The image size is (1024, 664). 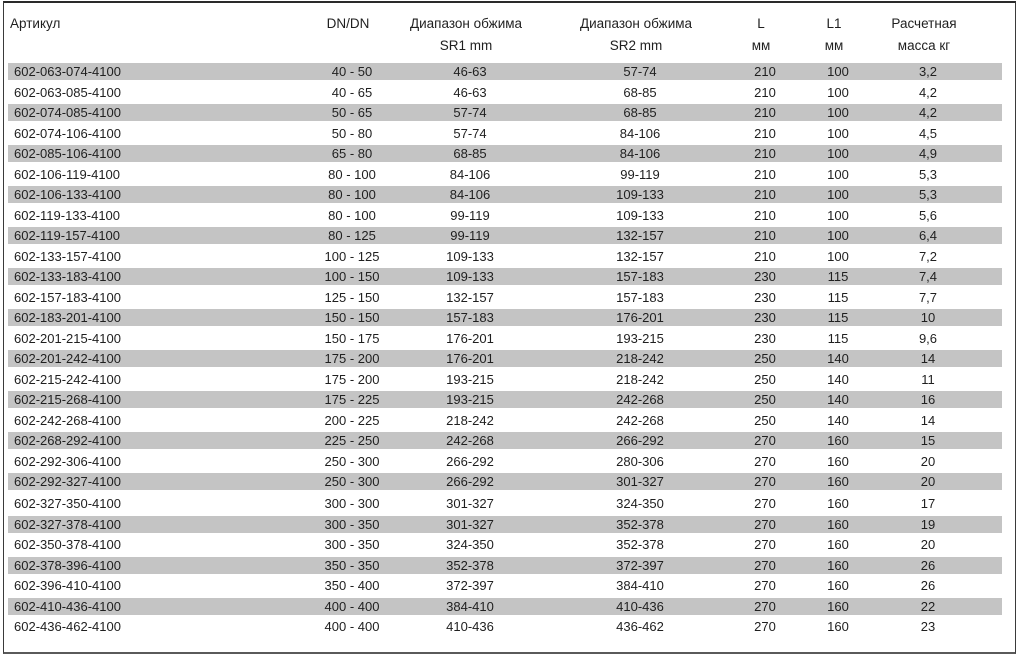 What do you see at coordinates (67, 379) in the screenshot?
I see `cell-article: 602-215-242-4100` at bounding box center [67, 379].